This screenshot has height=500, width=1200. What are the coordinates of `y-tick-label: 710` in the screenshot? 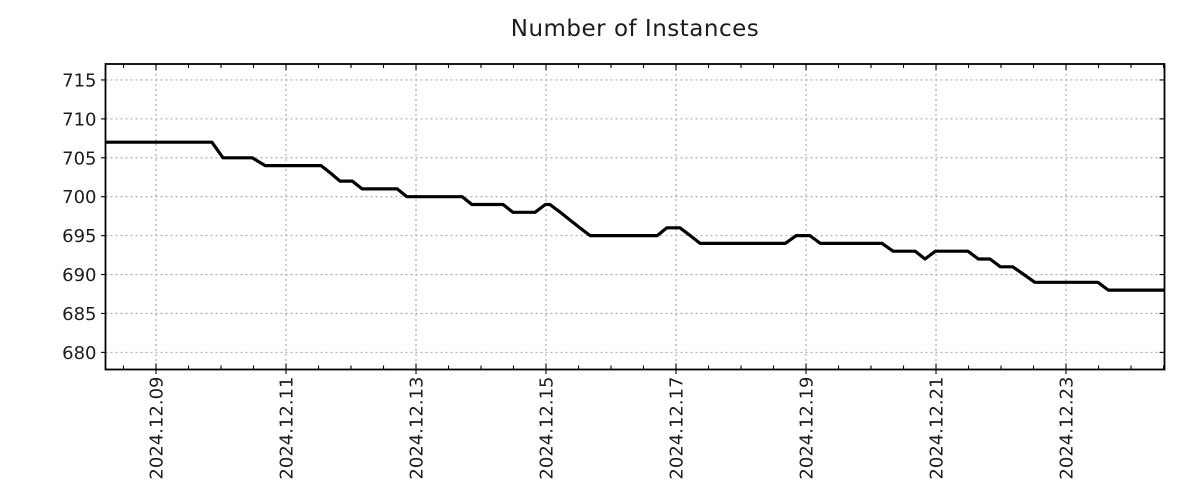 It's located at (79, 119).